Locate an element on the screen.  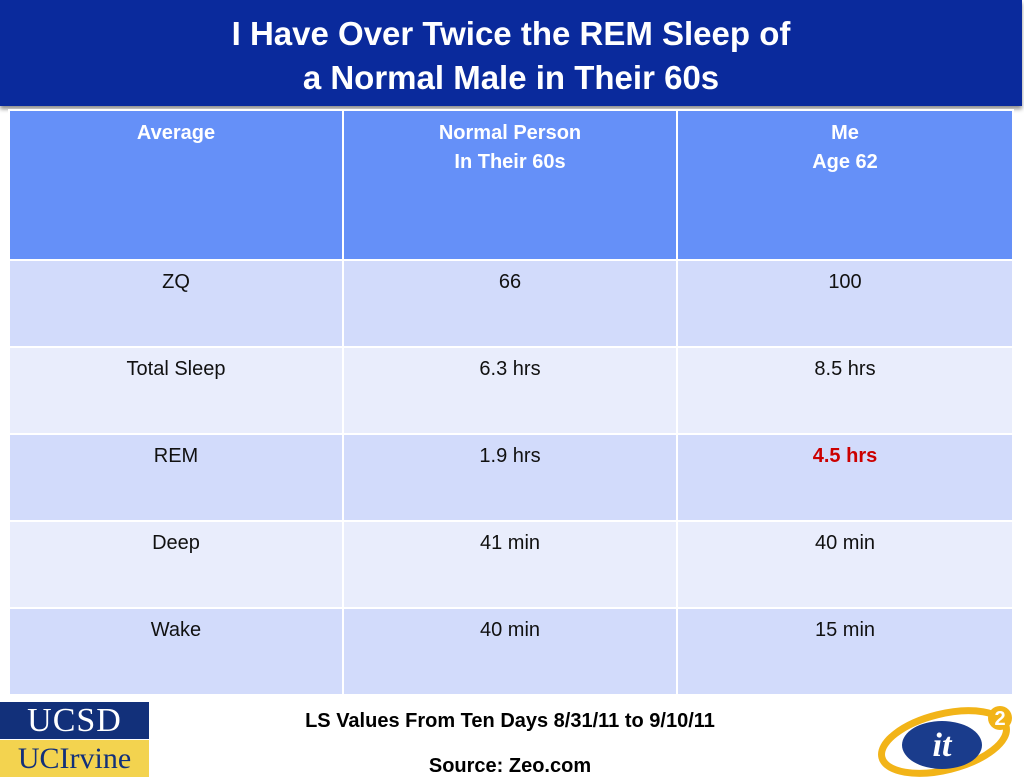
cell-metric: Wake is located at coordinates (176, 651).